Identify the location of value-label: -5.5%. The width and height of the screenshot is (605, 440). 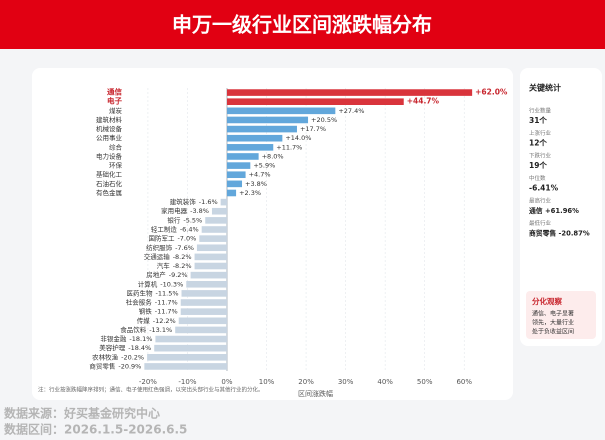
(192, 220).